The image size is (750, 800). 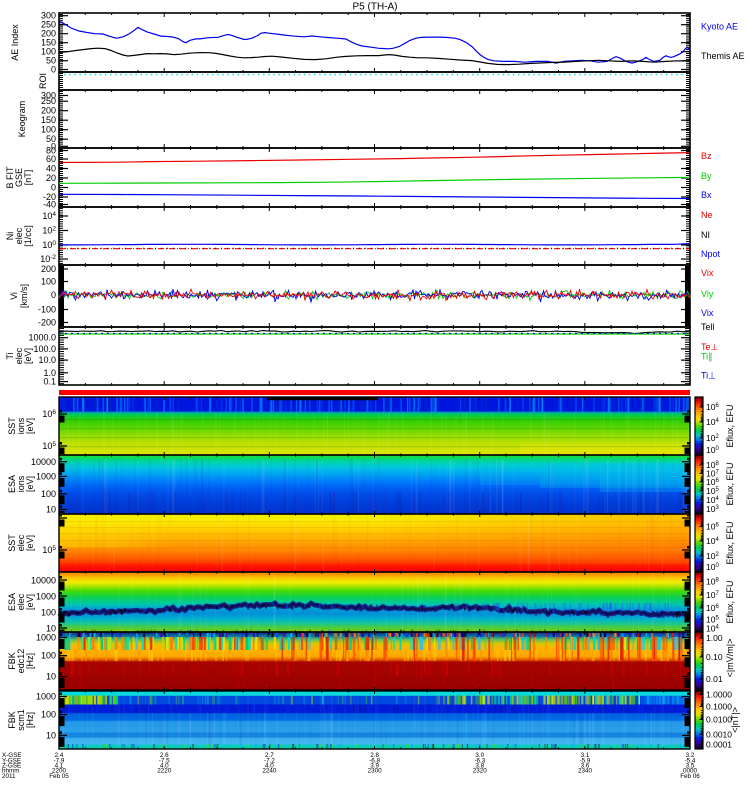 I want to click on svg-text: [1/cc], so click(x=28, y=236).